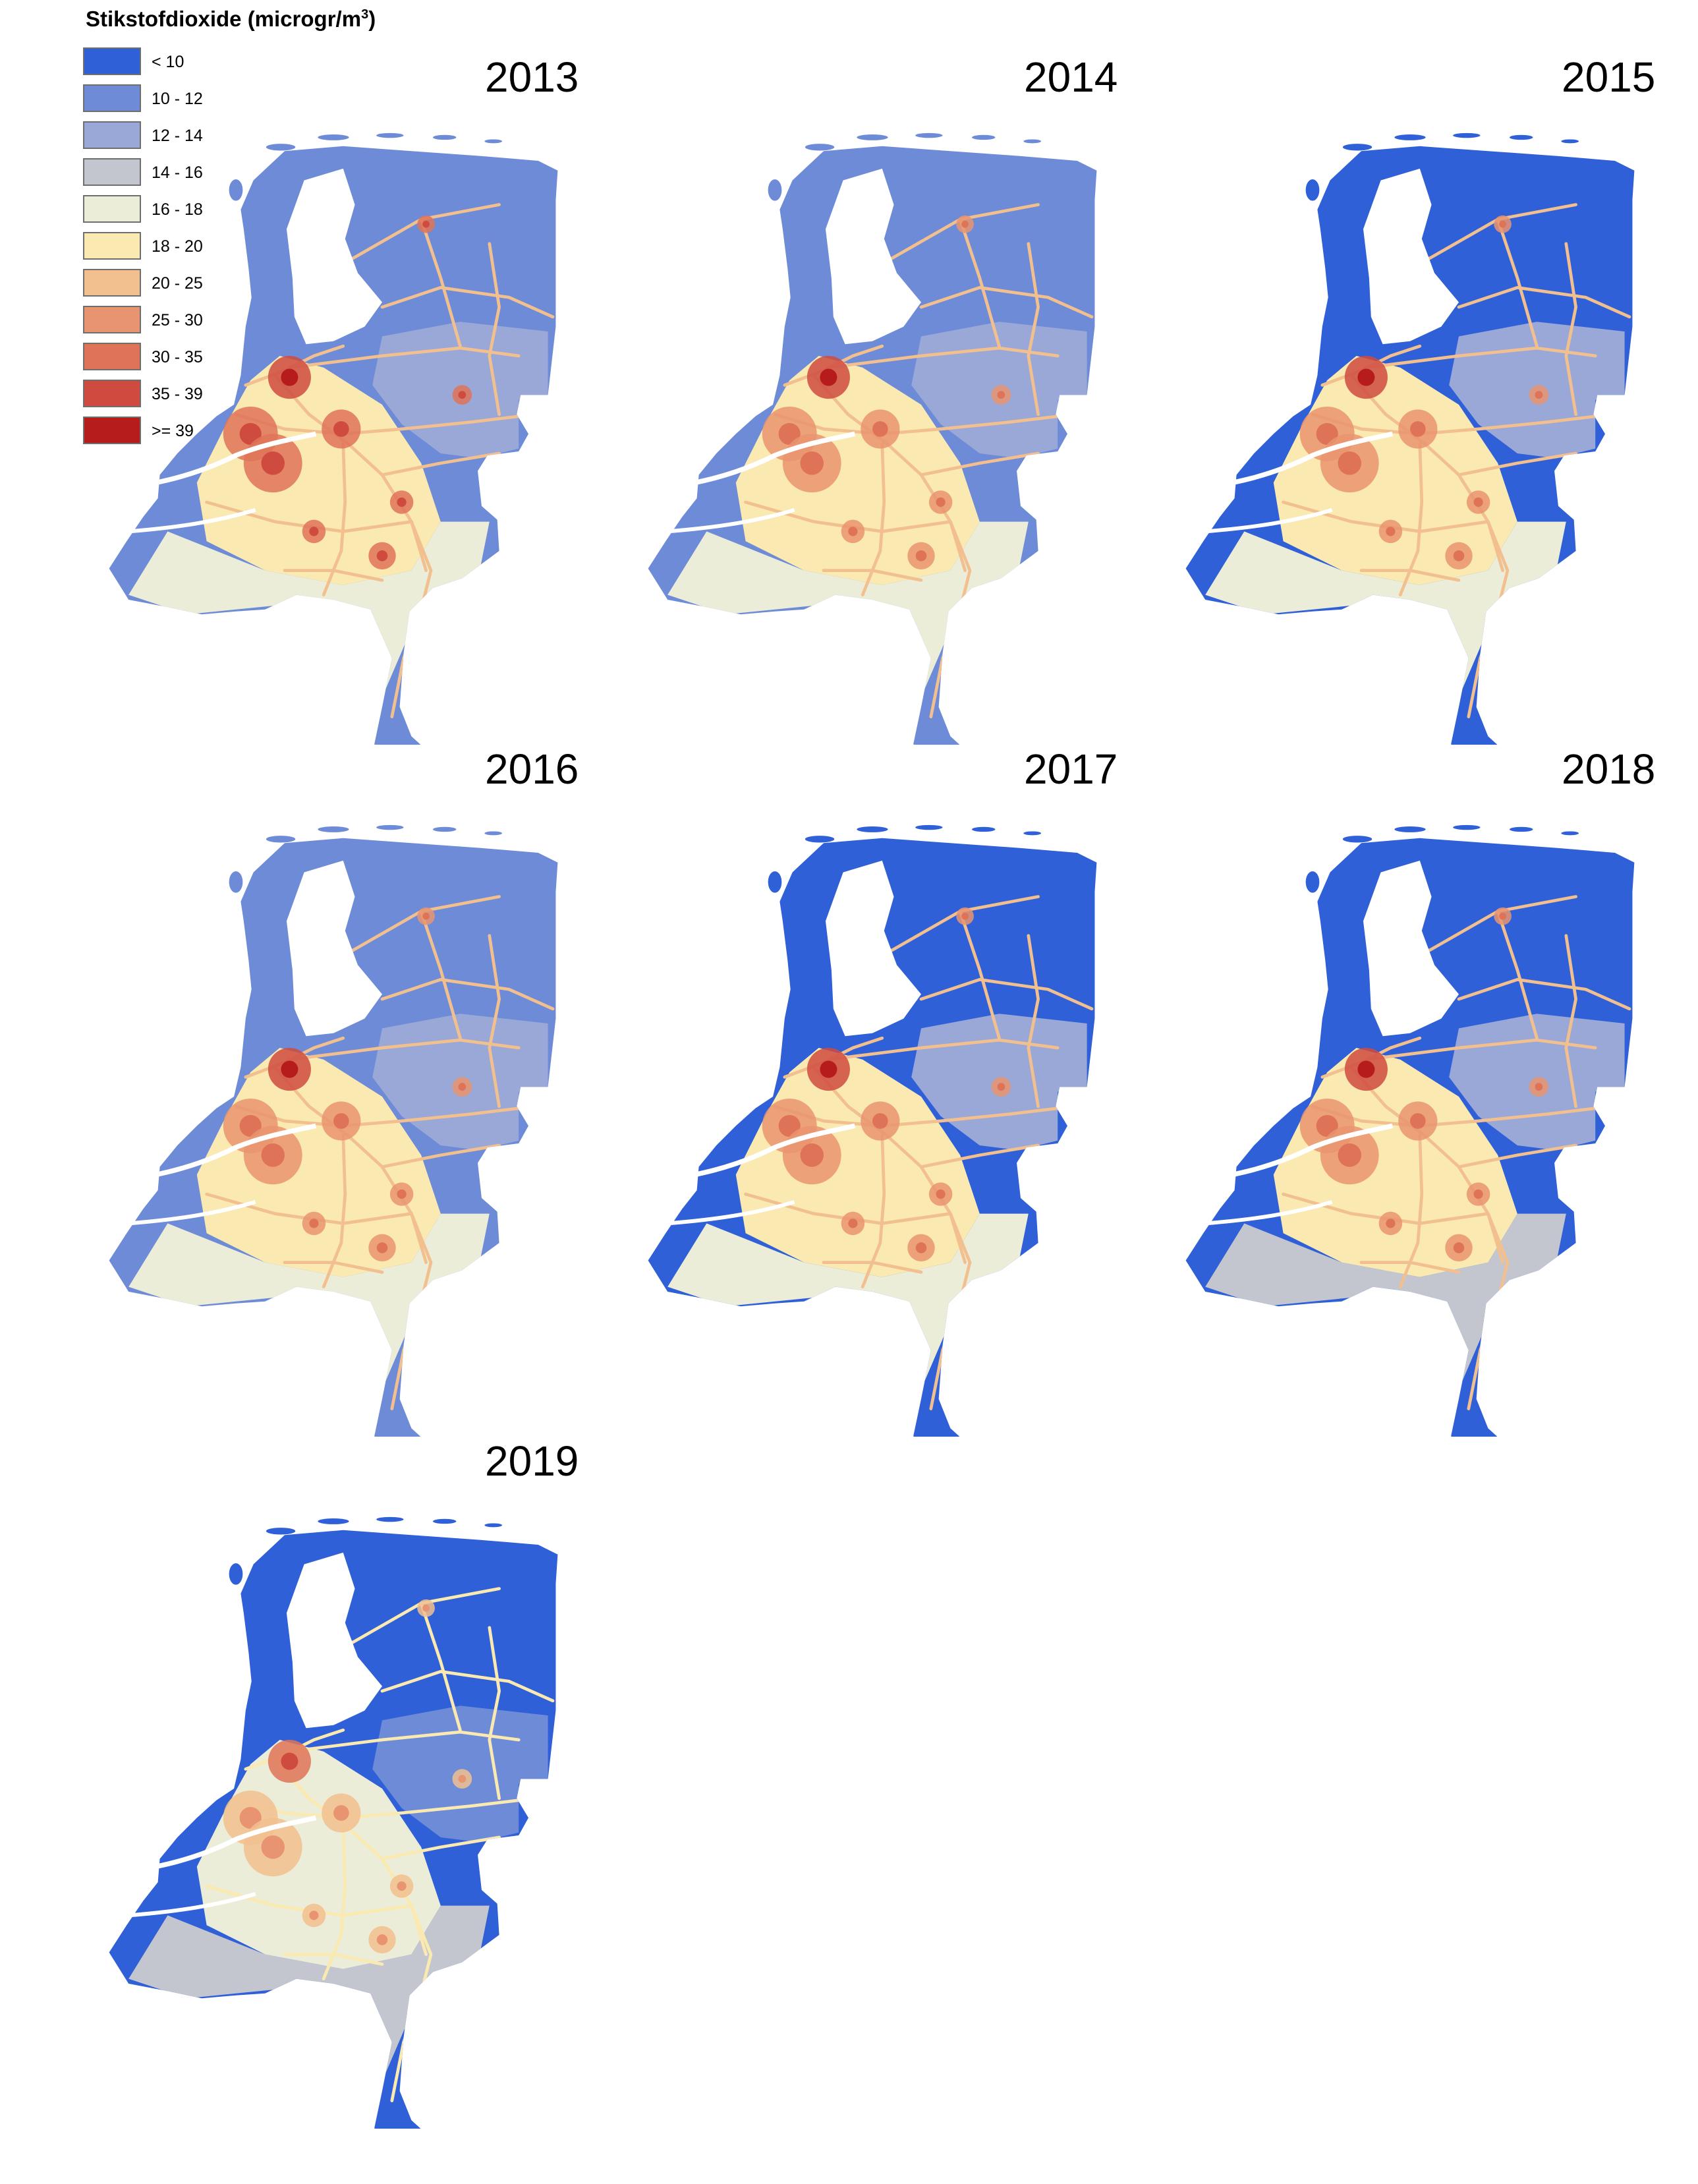 The image size is (1698, 2184). Describe the element at coordinates (173, 431) in the screenshot. I see `legend-label: >= 39` at that location.